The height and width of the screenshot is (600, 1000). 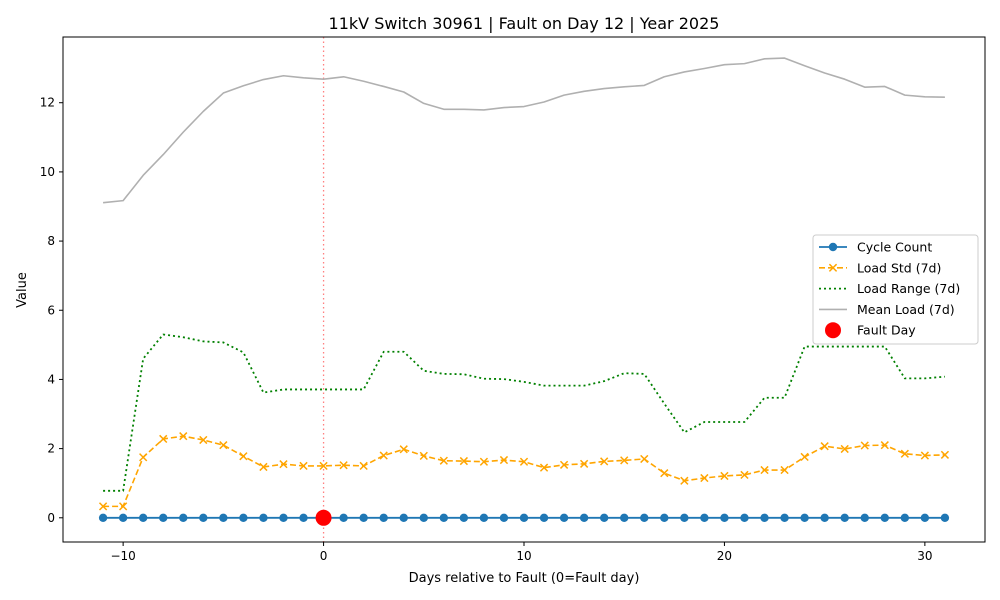 I want to click on legend-box, so click(x=895, y=289).